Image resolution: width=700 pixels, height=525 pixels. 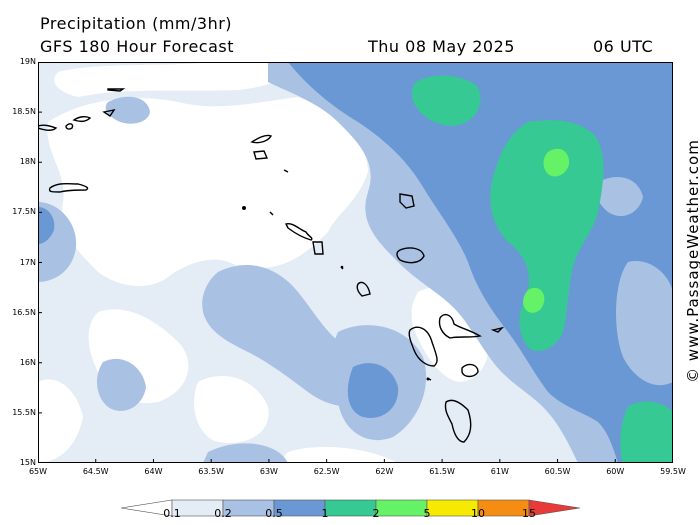 What do you see at coordinates (27, 61) in the screenshot?
I see `latitude-label: 19N` at bounding box center [27, 61].